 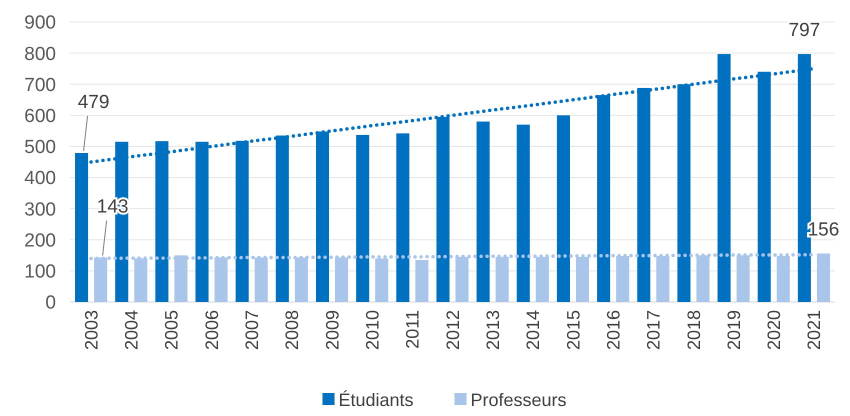 What do you see at coordinates (372, 330) in the screenshot?
I see `x-tick-label: 2010` at bounding box center [372, 330].